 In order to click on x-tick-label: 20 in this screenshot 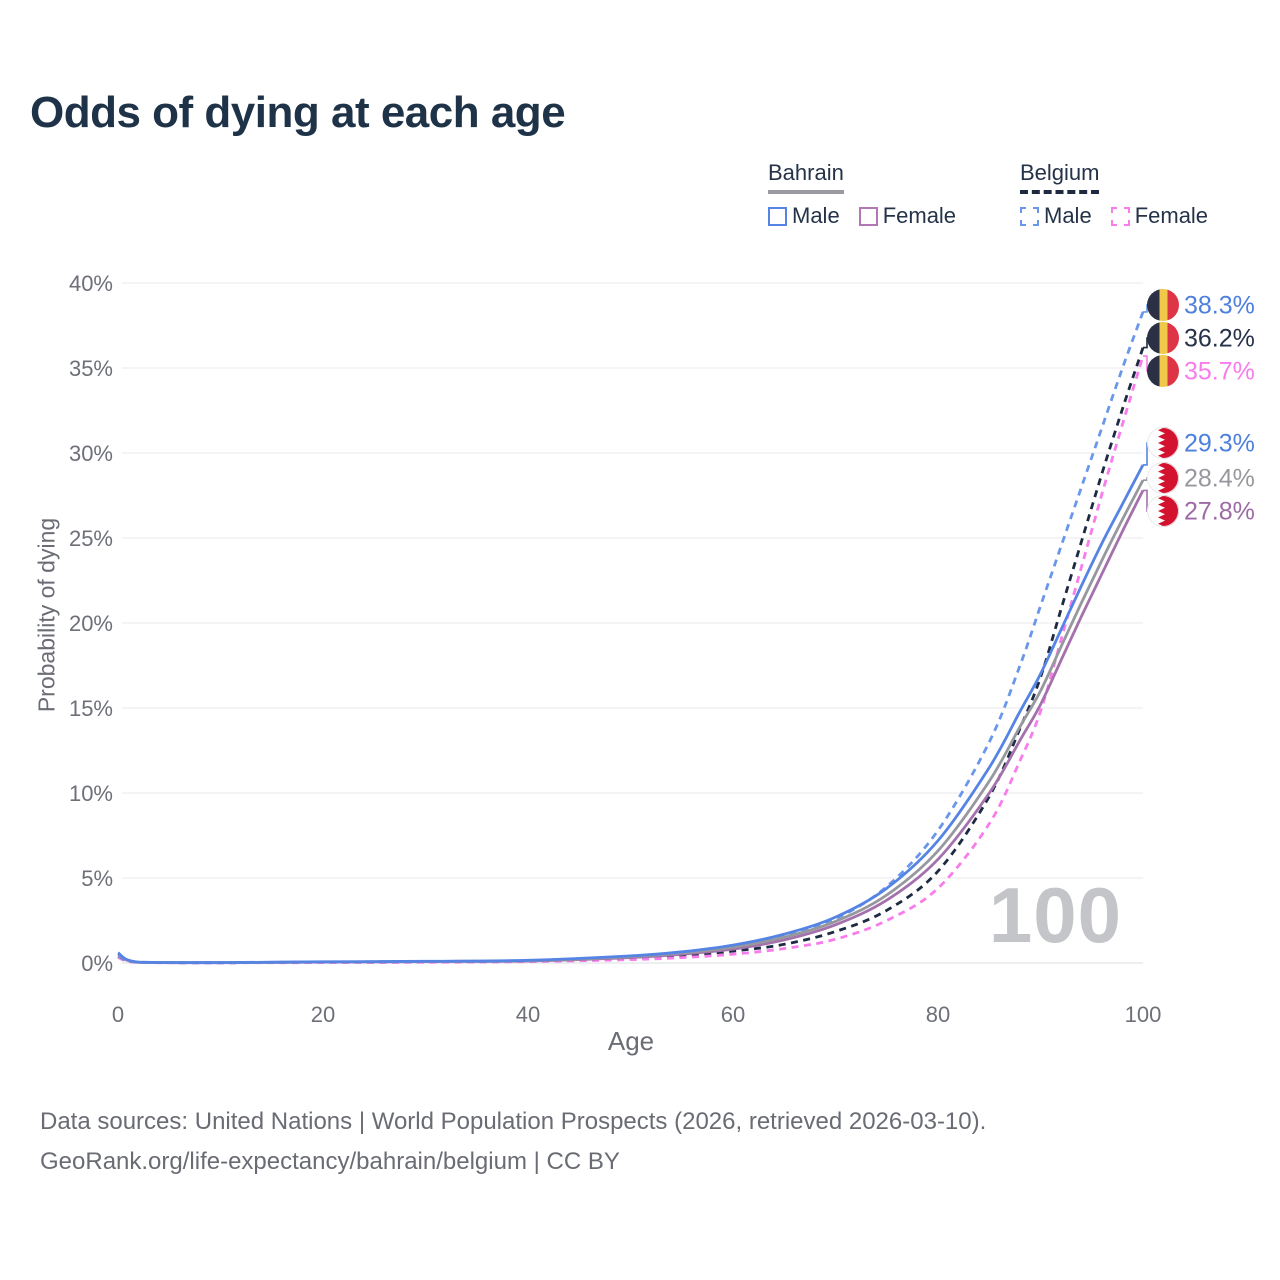, I will do `click(323, 1014)`.